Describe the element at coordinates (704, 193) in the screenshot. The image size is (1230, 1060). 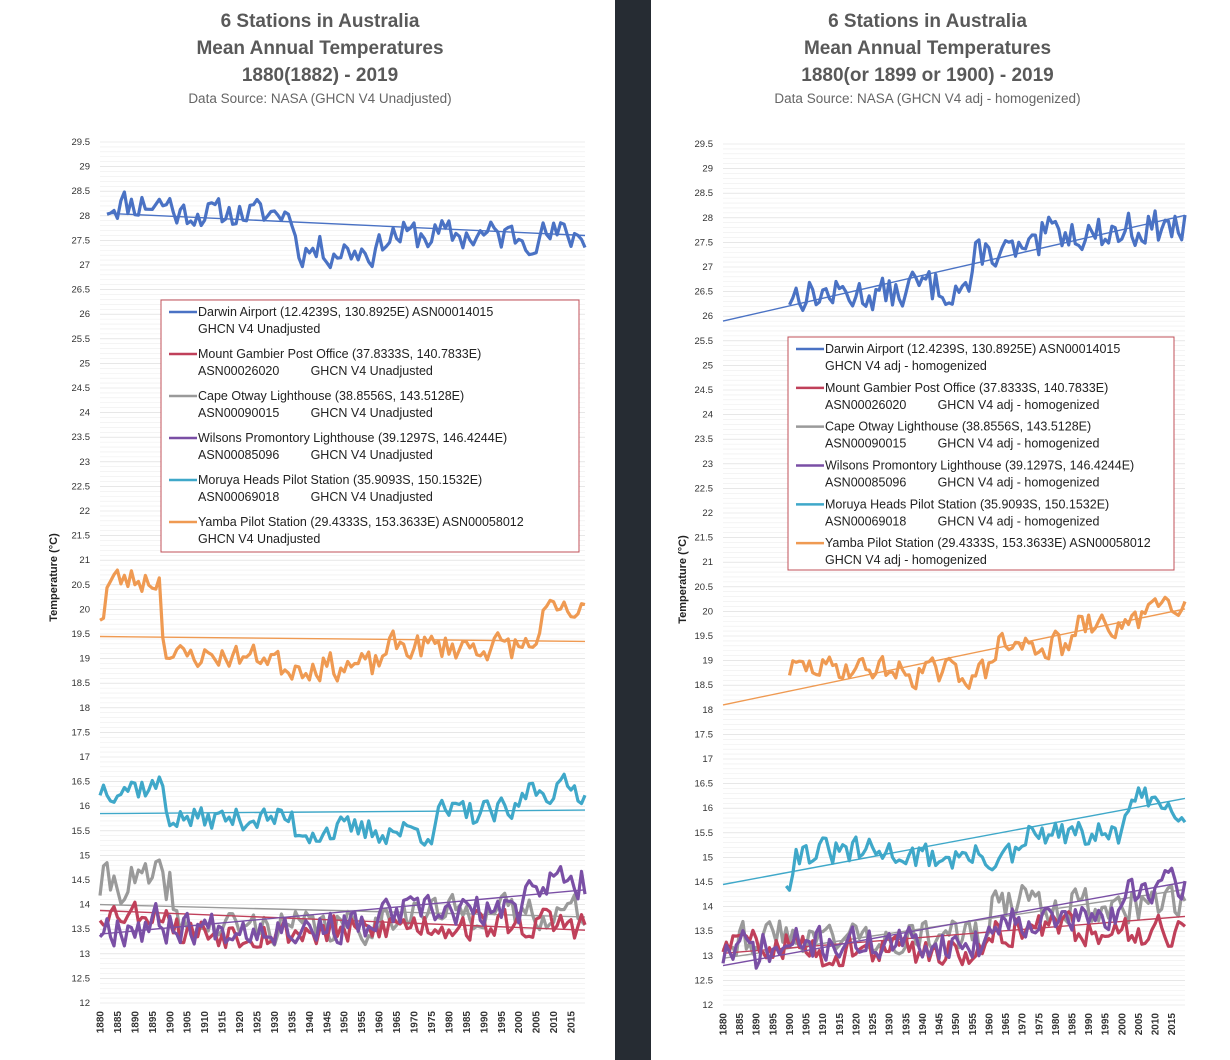
I see `y-tick-label: 28.5` at that location.